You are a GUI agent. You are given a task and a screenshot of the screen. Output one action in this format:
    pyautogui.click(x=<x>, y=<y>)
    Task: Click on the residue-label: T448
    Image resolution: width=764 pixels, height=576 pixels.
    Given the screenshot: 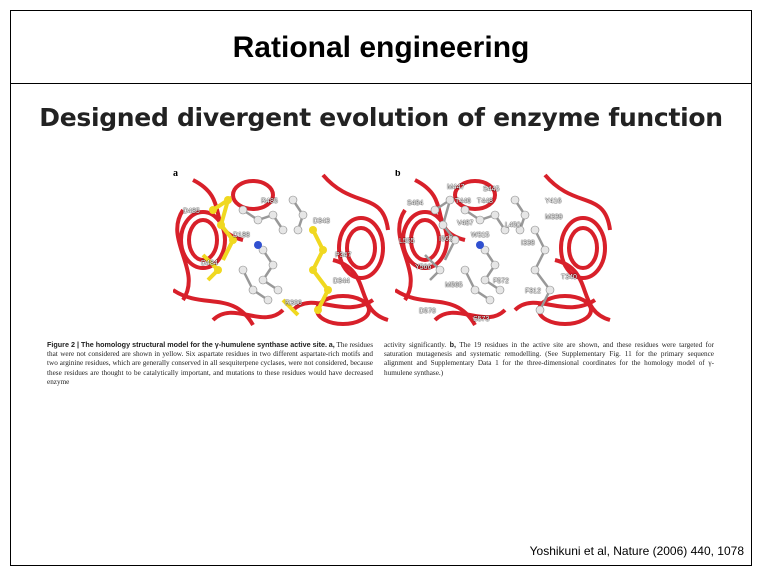 What is the action you would take?
    pyautogui.click(x=485, y=201)
    